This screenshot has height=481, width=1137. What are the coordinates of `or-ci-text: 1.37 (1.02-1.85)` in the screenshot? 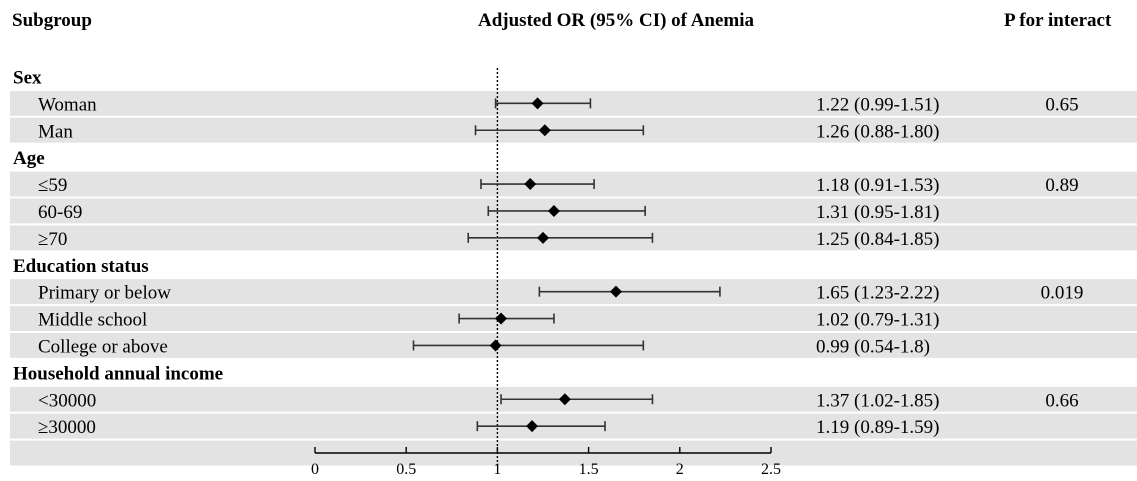 It's located at (877, 400).